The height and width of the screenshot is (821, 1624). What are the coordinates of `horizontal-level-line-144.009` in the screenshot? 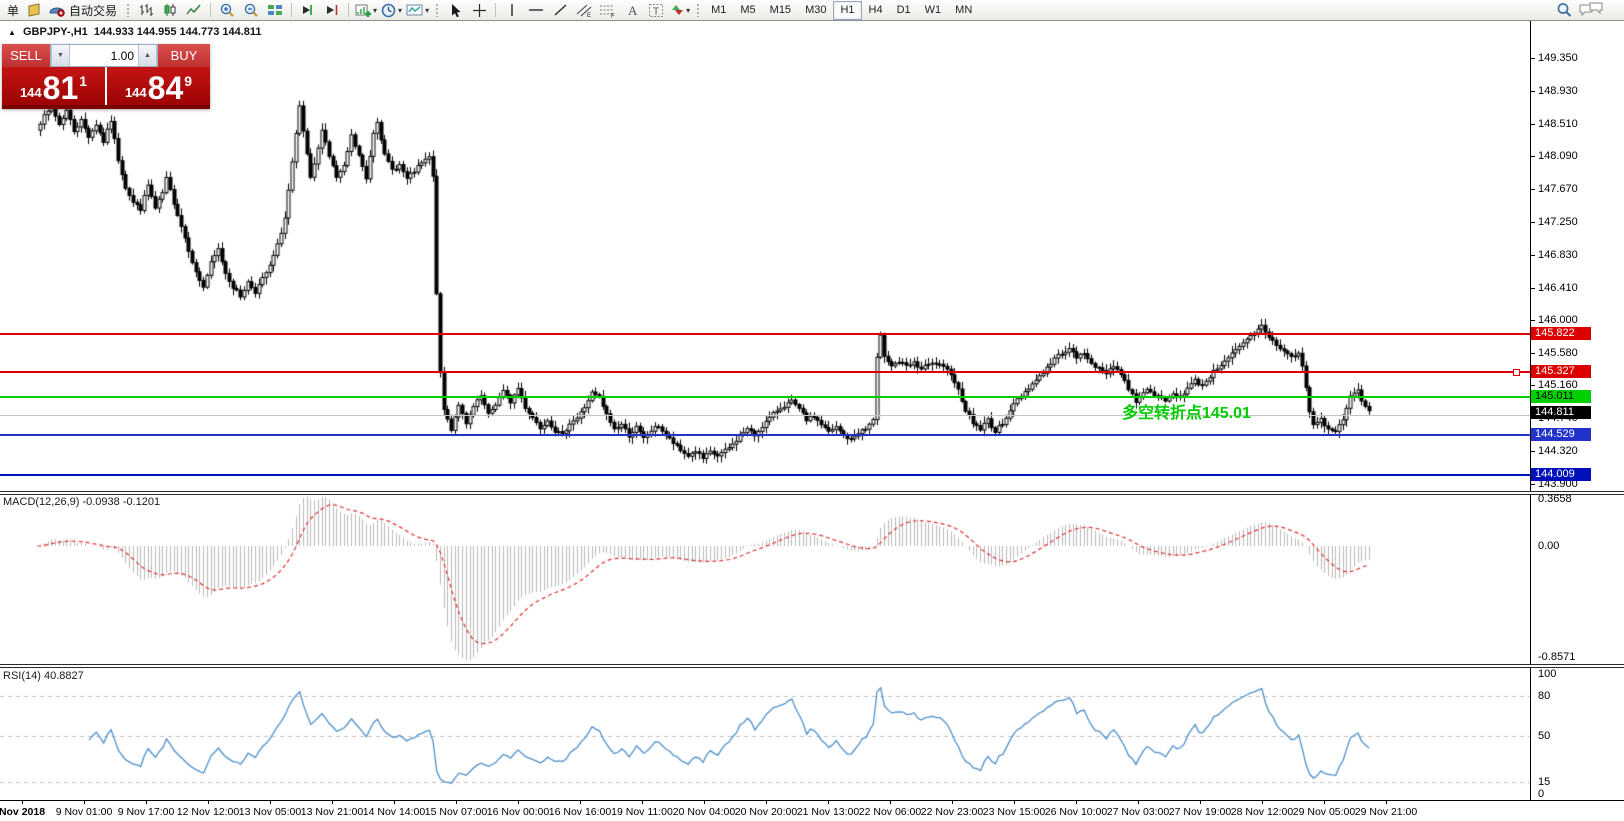 It's located at (765, 475).